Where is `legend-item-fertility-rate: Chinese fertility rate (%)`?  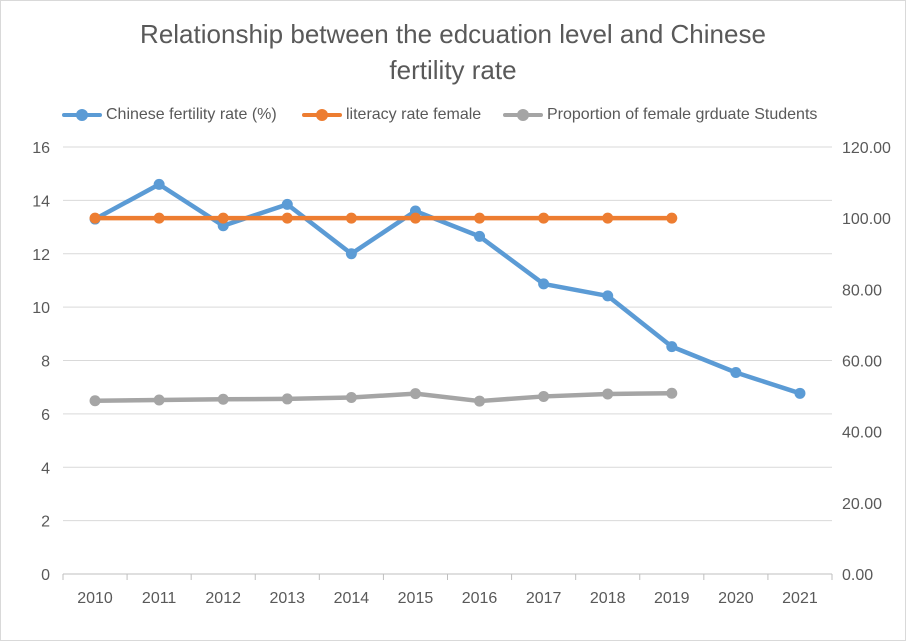
legend-item-fertility-rate: Chinese fertility rate (%) is located at coordinates (169, 115).